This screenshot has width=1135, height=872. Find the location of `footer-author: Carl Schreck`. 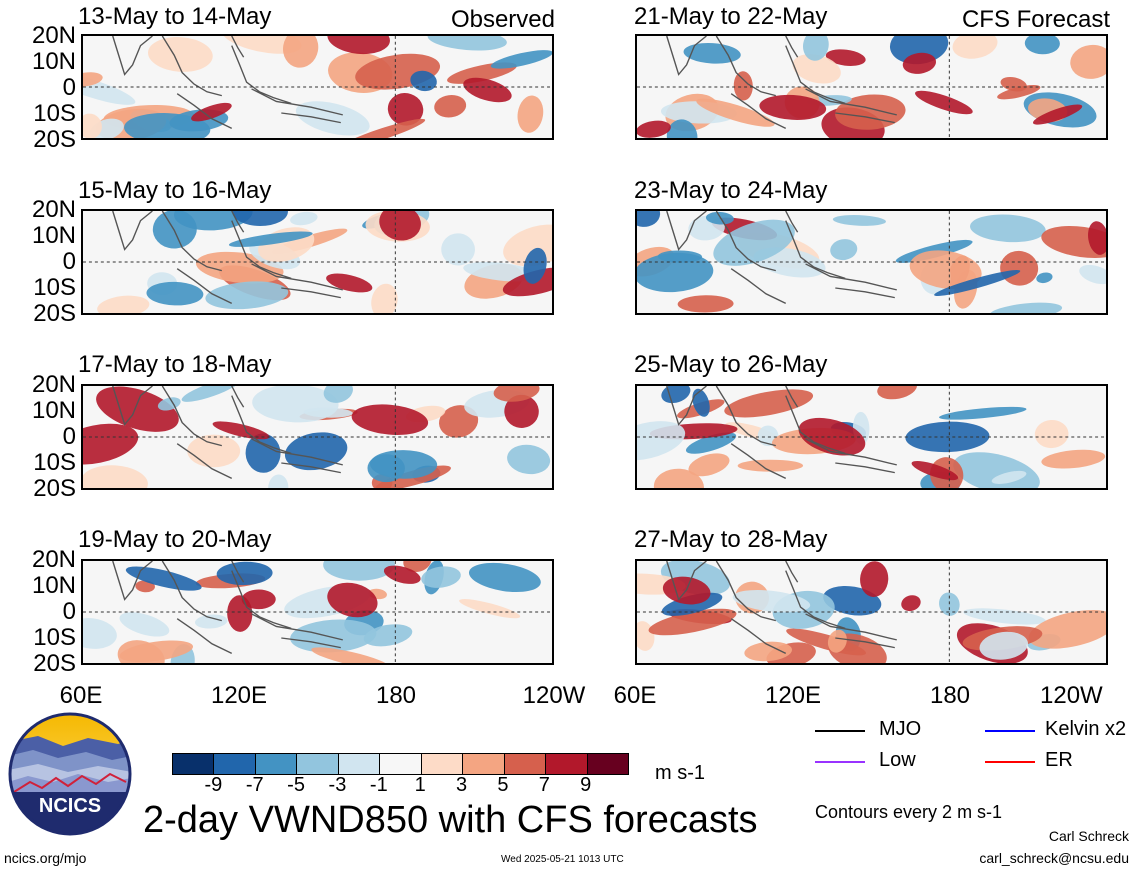

footer-author: Carl Schreck is located at coordinates (1088, 836).